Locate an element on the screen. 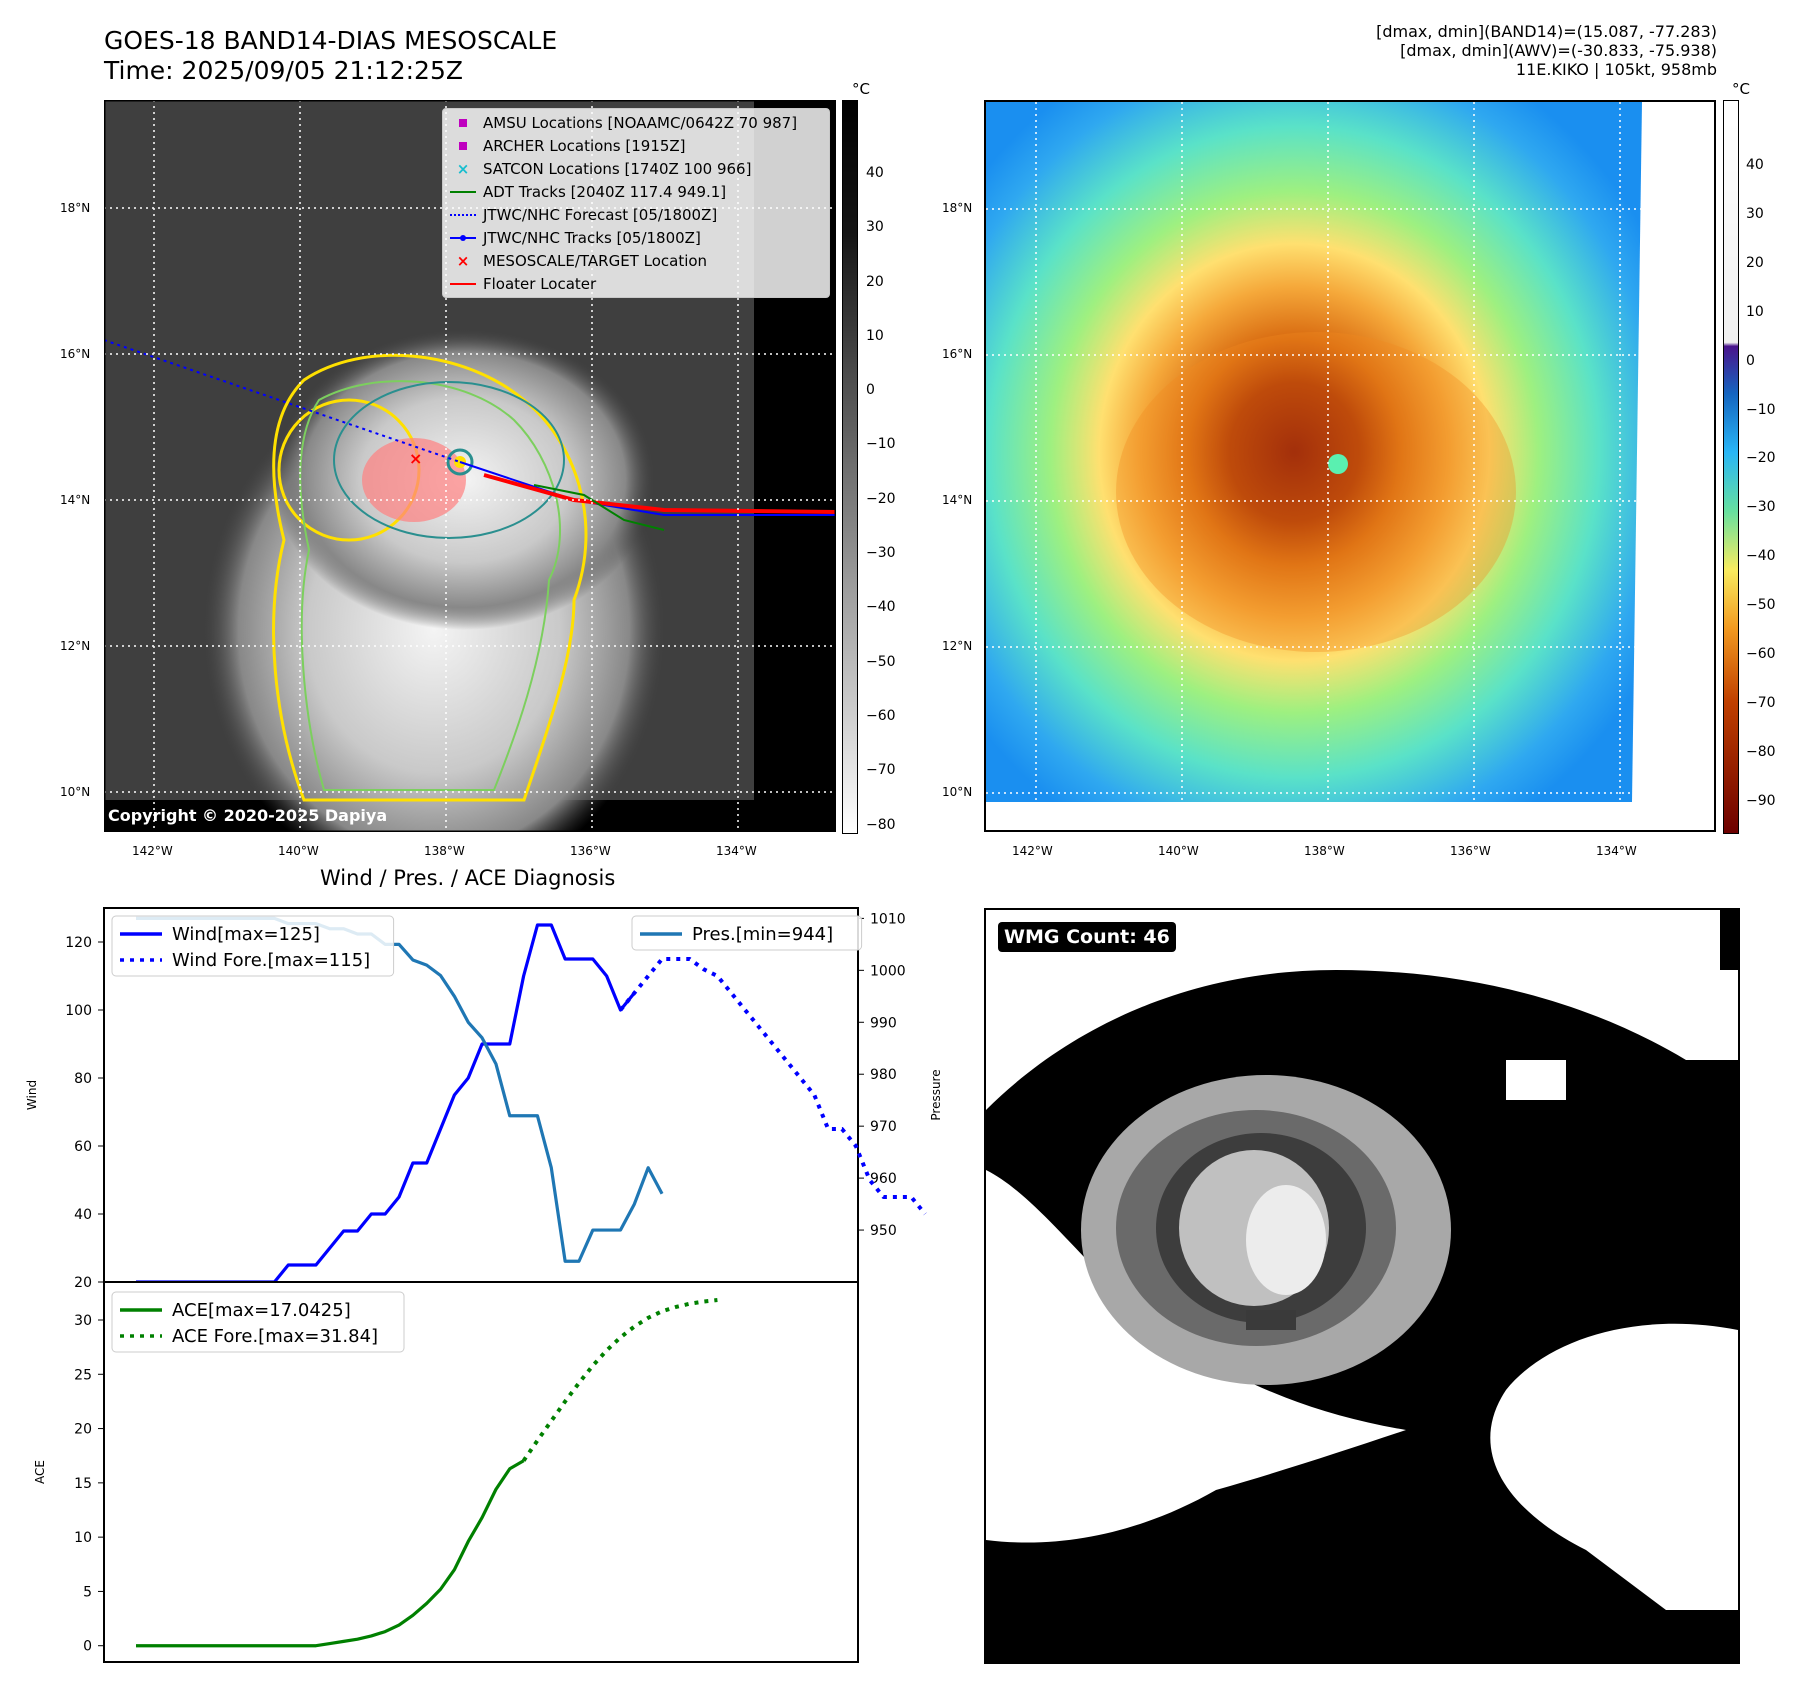  y-axis-label: ACE is located at coordinates (40, 1472).